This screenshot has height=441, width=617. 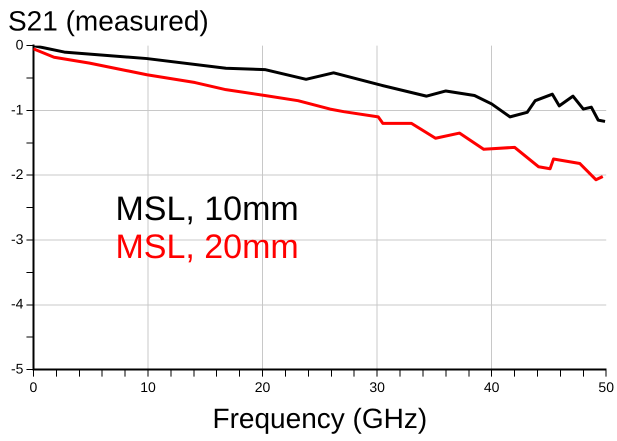 I want to click on x-tick-label: 20, so click(x=262, y=386).